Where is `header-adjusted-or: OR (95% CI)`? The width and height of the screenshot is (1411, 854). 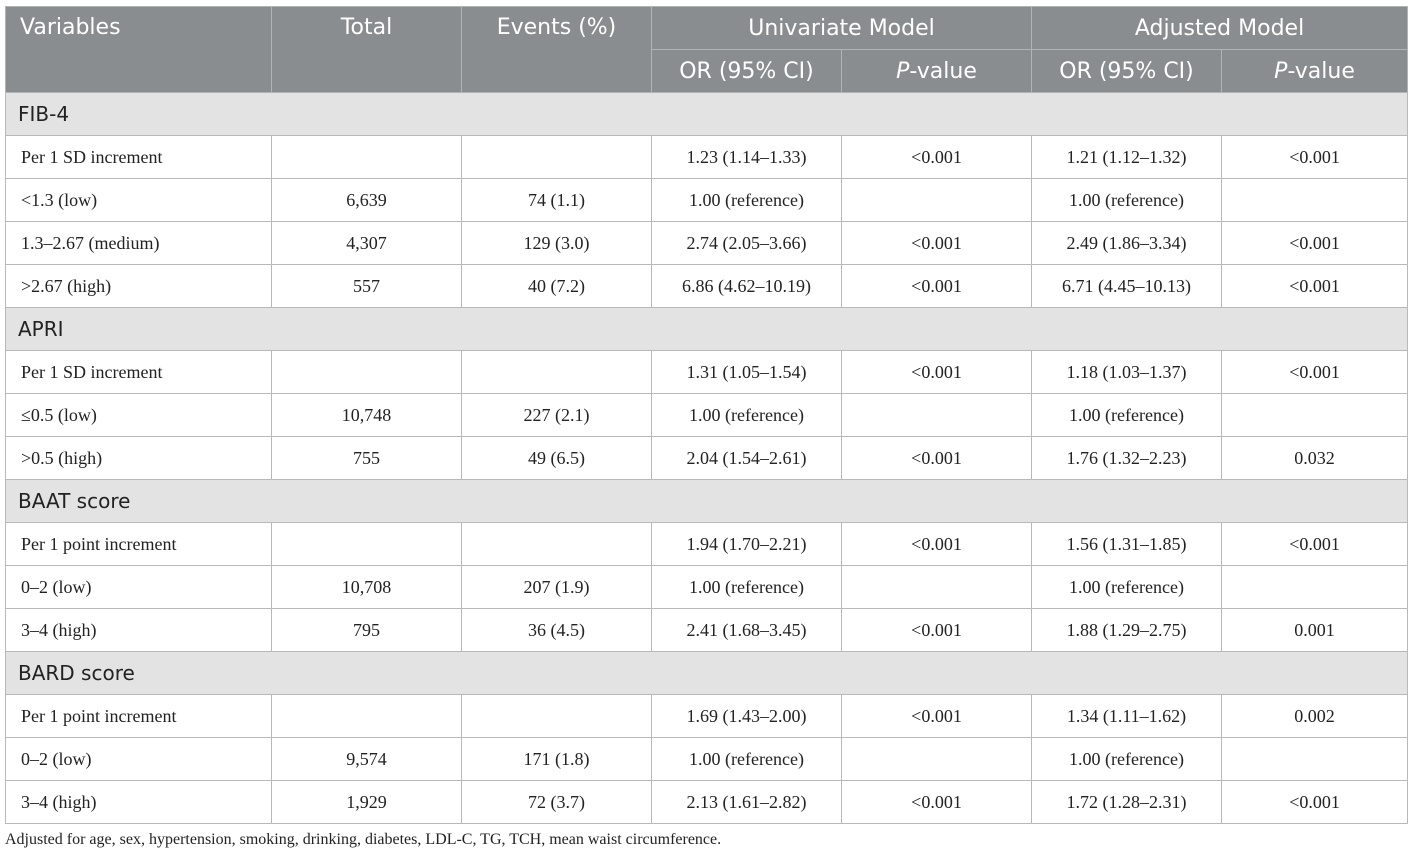
header-adjusted-or: OR (95% CI) is located at coordinates (1127, 71).